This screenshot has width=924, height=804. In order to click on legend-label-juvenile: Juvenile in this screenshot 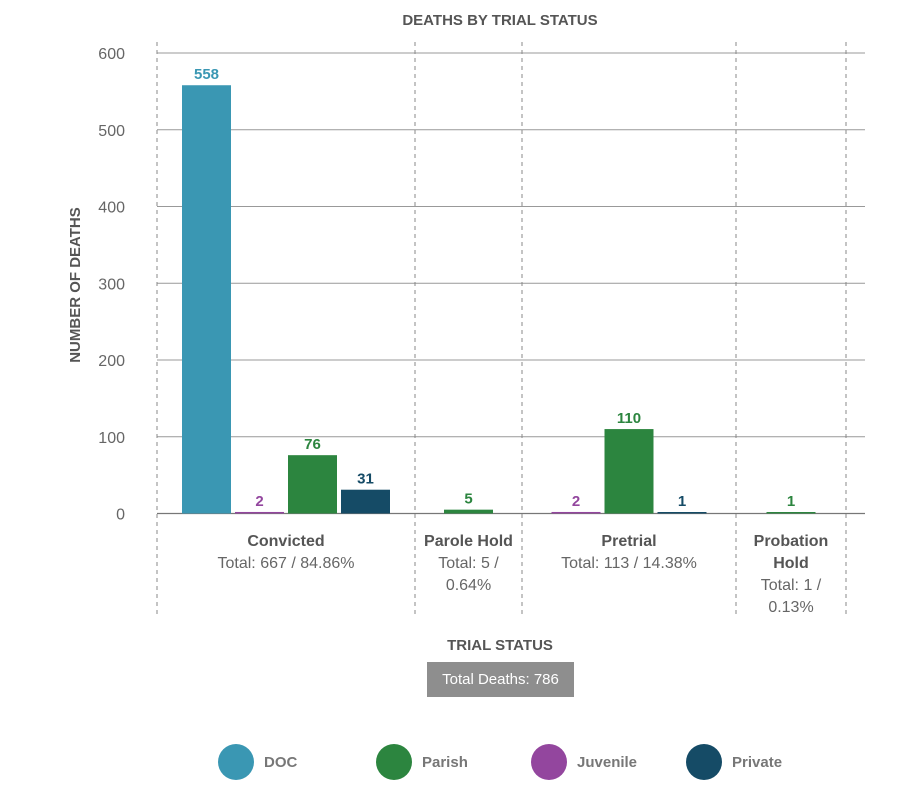, I will do `click(607, 762)`.